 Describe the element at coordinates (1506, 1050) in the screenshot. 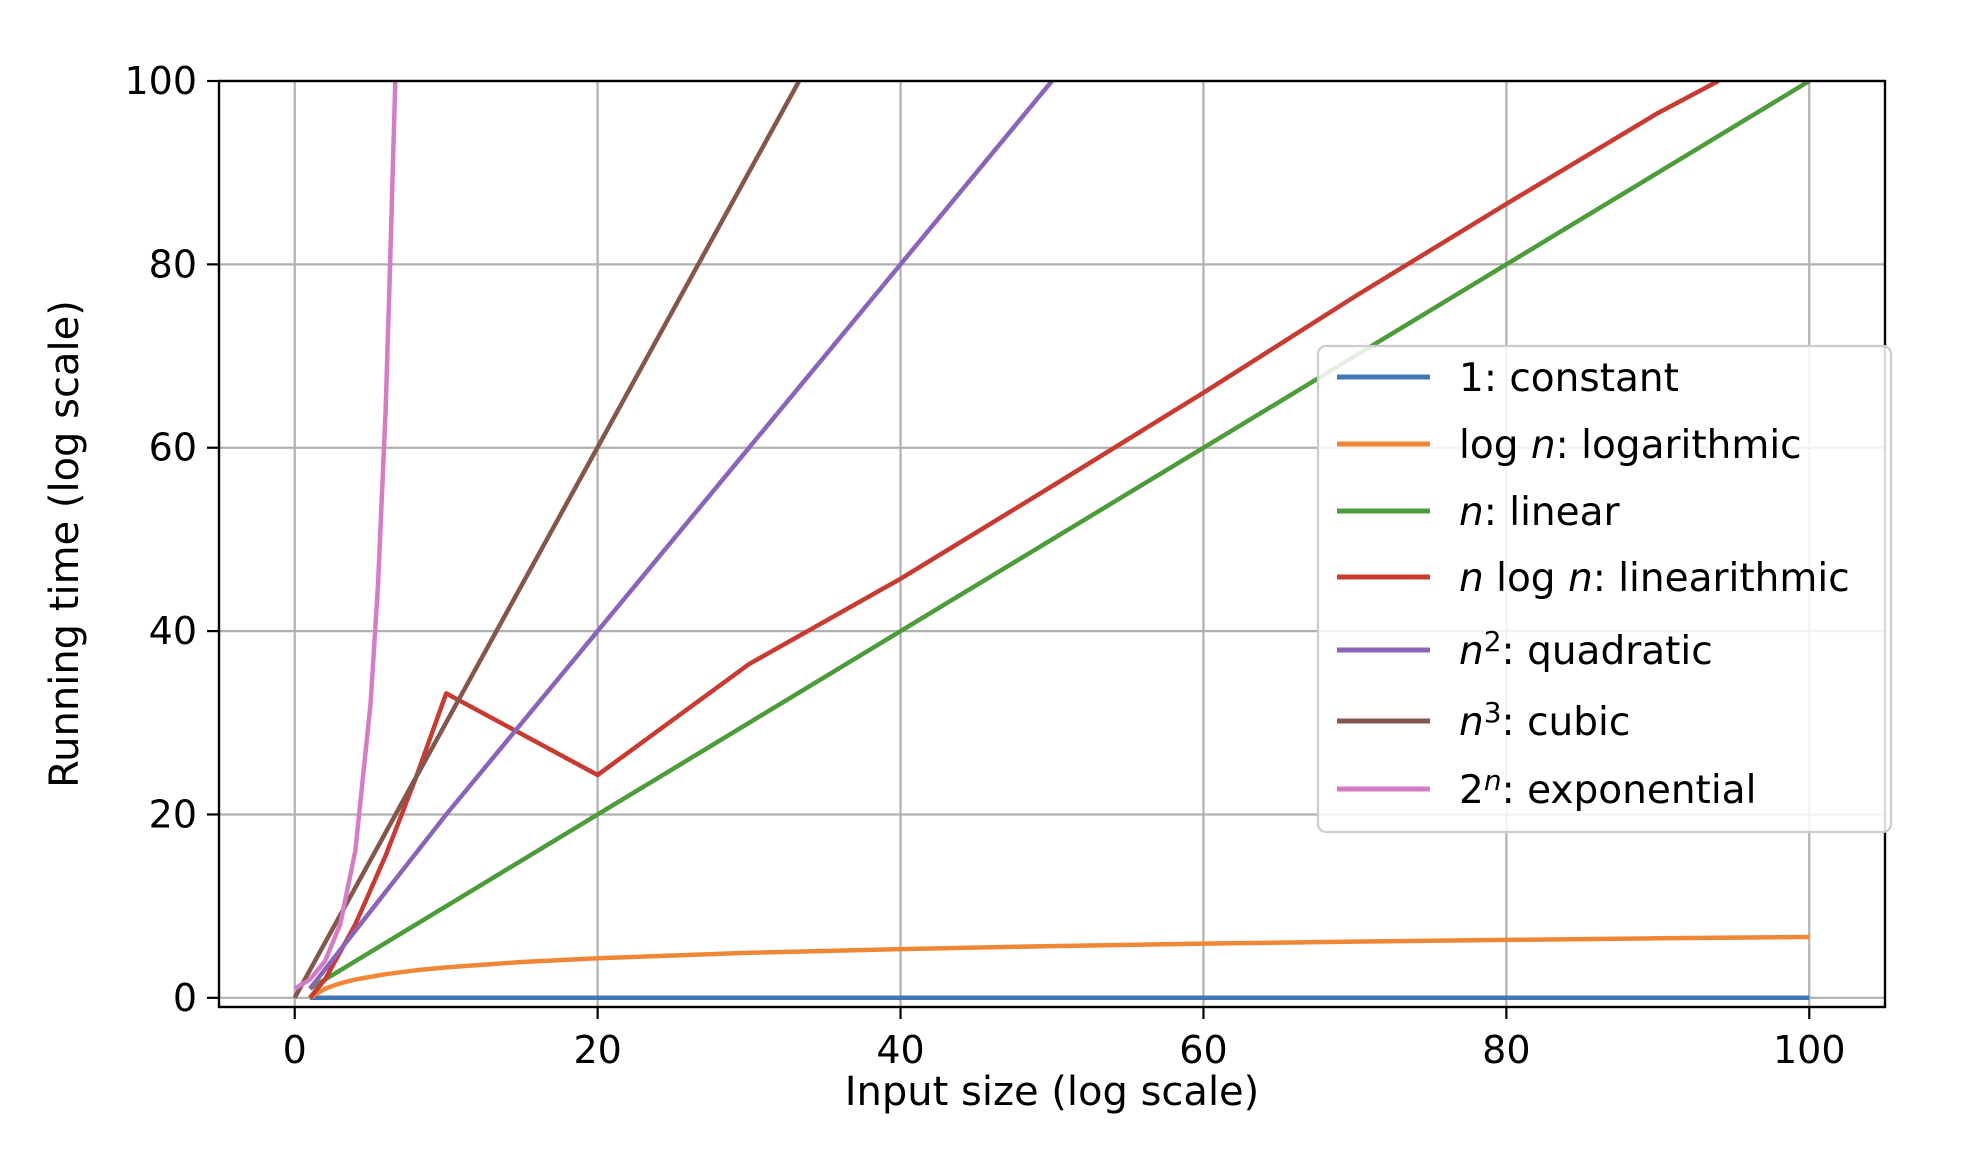

I see `x-tick-label: 80` at that location.